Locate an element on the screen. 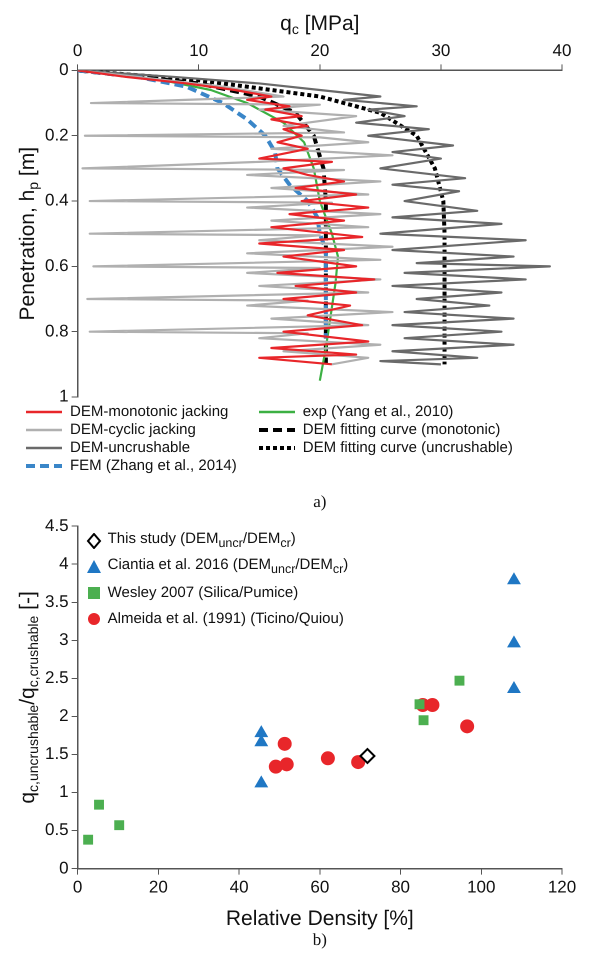 The height and width of the screenshot is (959, 610). legend-label: Almeida et al. (1991) (Ticino/Quiou) is located at coordinates (226, 619).